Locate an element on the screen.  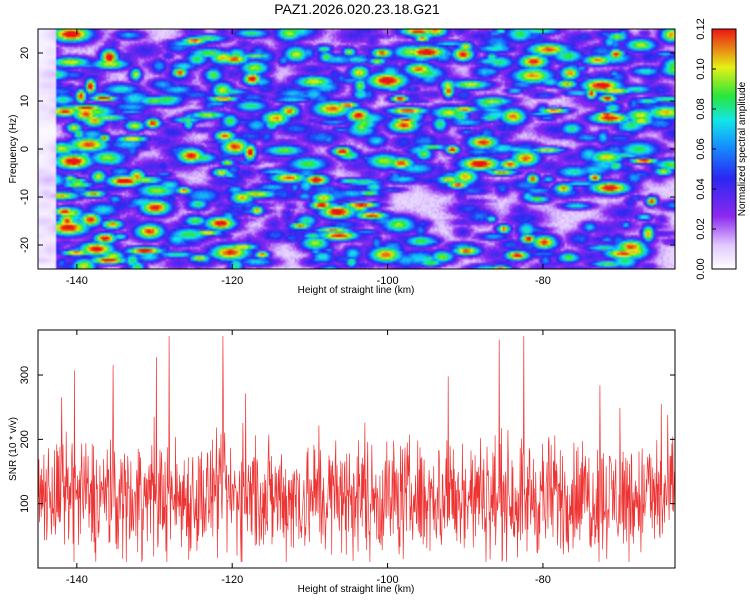
snr-x-tick-label: -120 is located at coordinates (232, 580).